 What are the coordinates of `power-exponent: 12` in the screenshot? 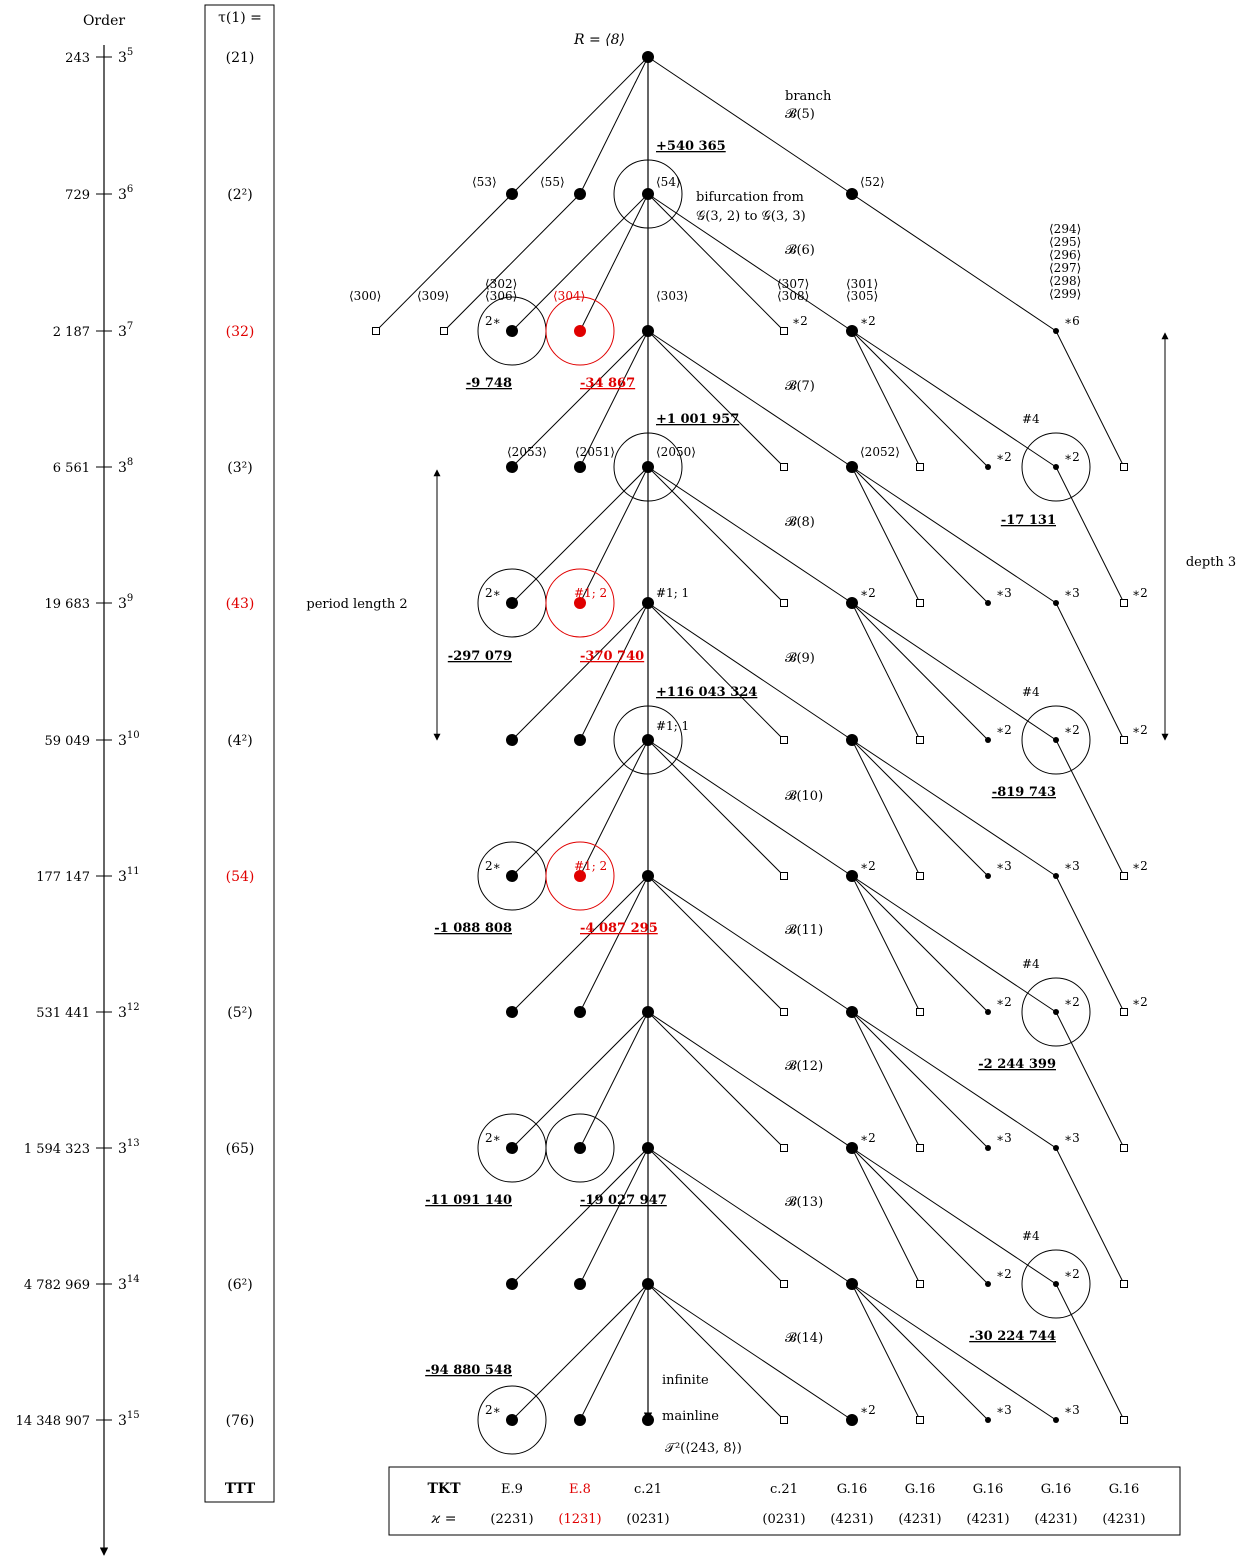 It's located at (133, 1007).